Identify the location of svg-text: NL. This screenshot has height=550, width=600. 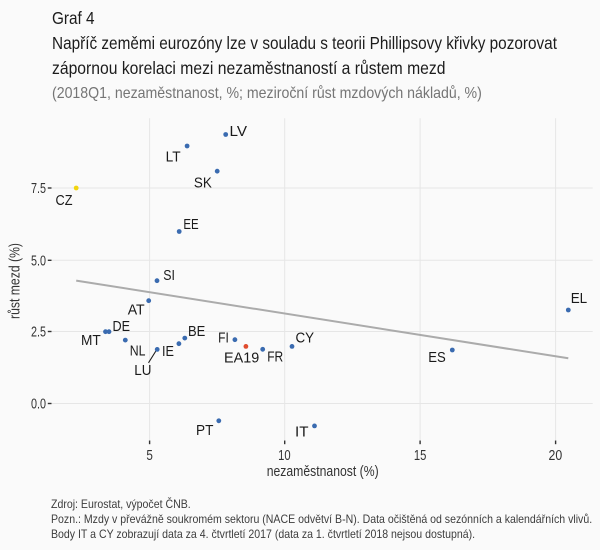
(138, 350).